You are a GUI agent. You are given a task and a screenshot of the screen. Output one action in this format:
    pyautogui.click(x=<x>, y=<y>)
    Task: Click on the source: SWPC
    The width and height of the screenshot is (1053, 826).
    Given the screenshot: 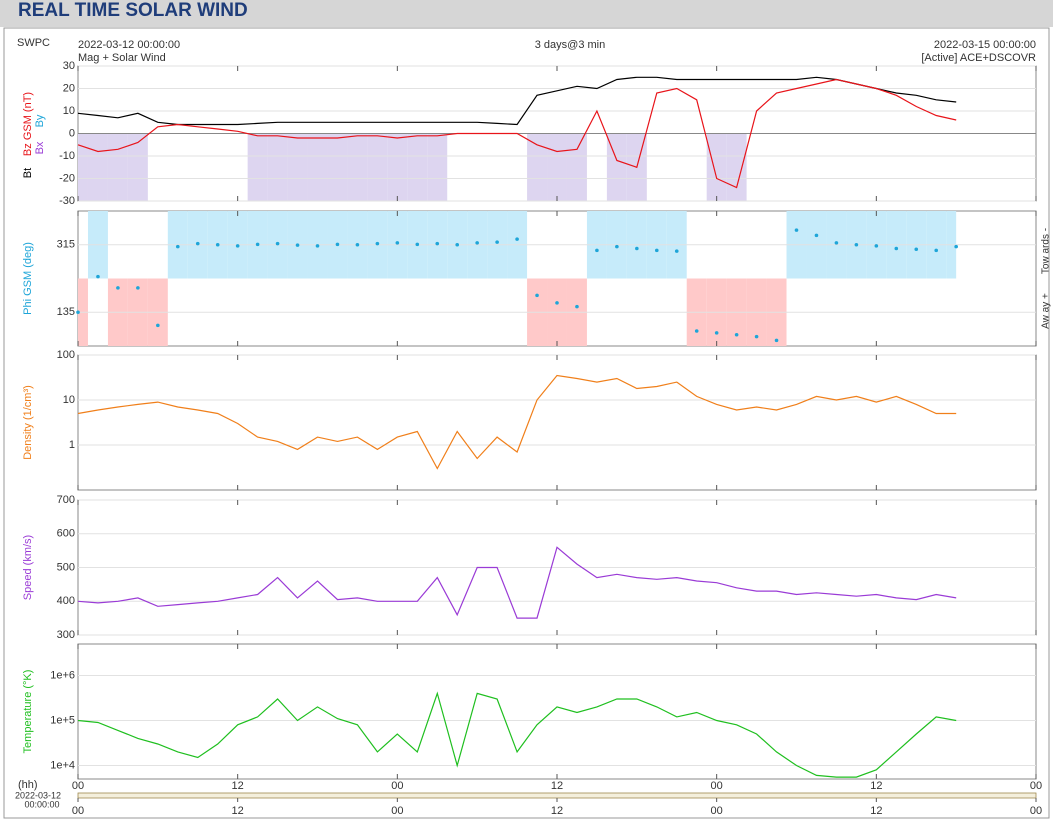 What is the action you would take?
    pyautogui.click(x=33, y=43)
    